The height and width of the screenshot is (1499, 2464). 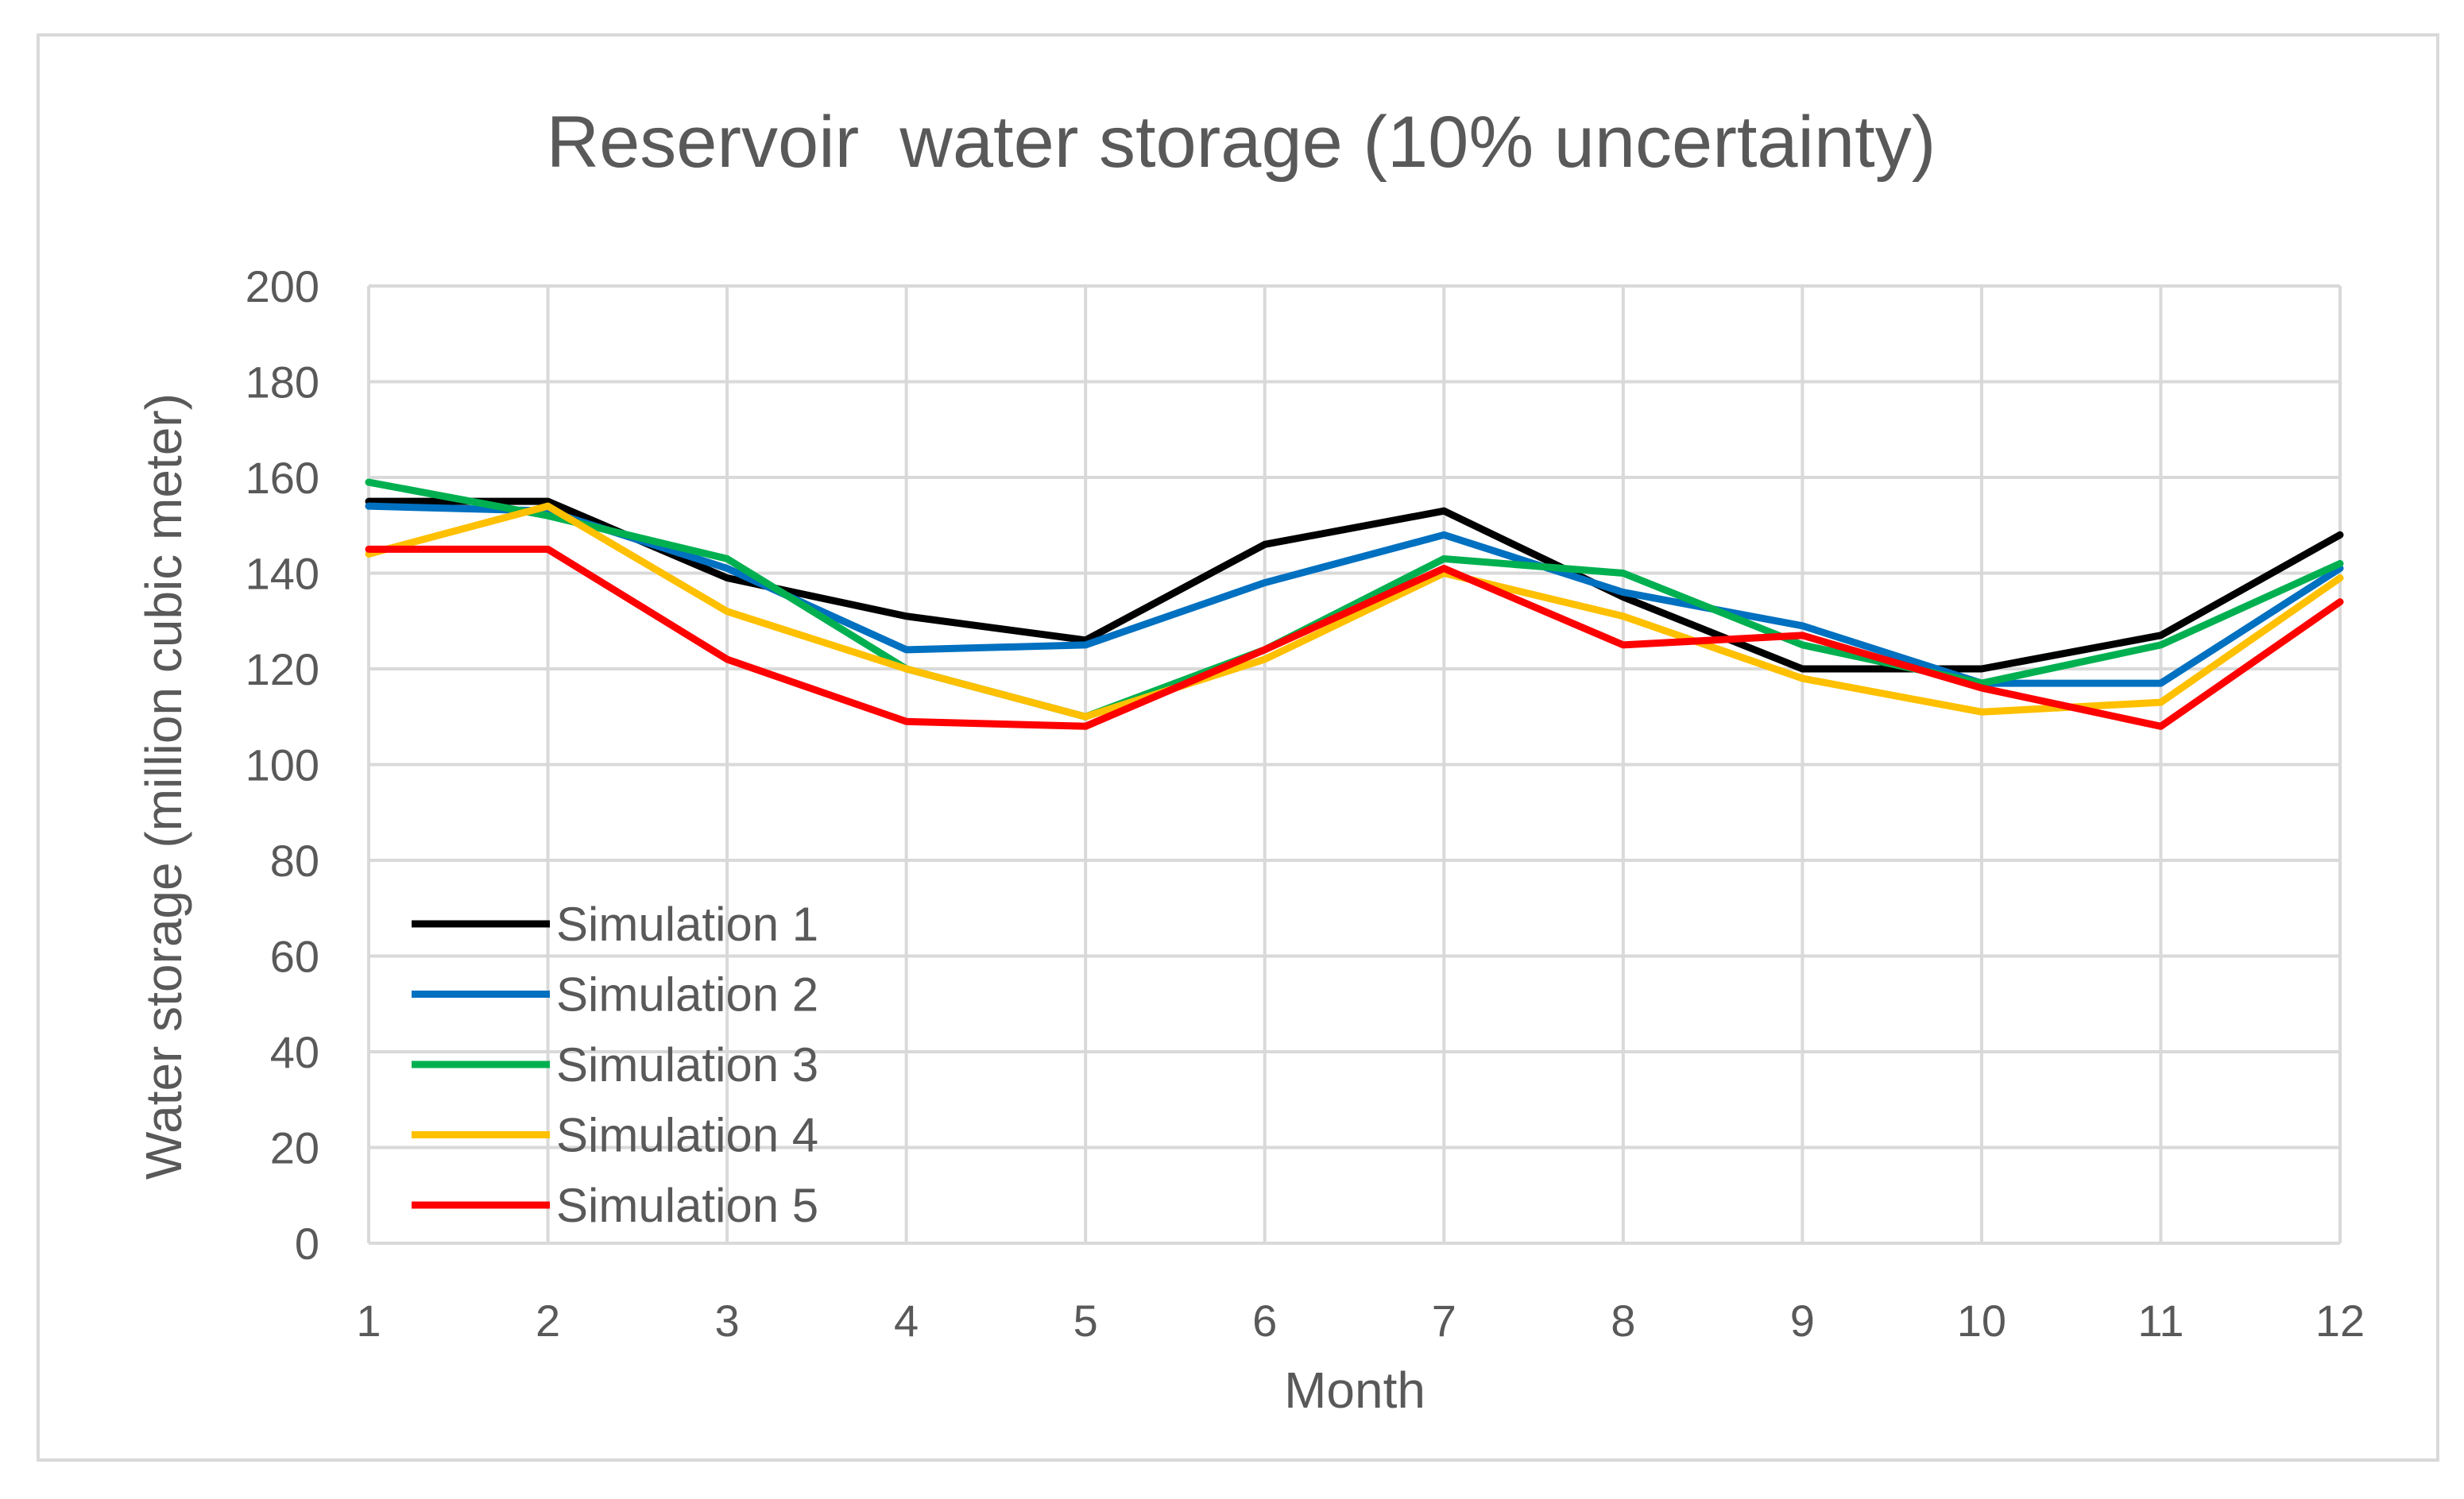 What do you see at coordinates (1981, 1321) in the screenshot?
I see `x-tick-label: 10` at bounding box center [1981, 1321].